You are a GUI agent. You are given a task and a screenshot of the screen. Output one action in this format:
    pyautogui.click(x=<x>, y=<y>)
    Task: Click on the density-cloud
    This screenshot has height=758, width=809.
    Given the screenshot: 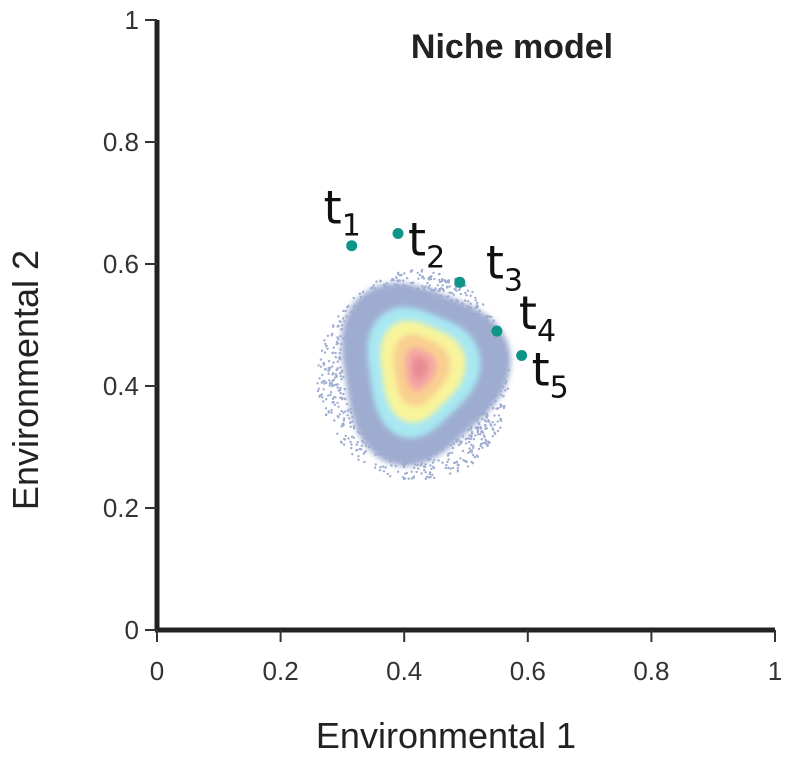 What is the action you would take?
    pyautogui.click(x=413, y=374)
    